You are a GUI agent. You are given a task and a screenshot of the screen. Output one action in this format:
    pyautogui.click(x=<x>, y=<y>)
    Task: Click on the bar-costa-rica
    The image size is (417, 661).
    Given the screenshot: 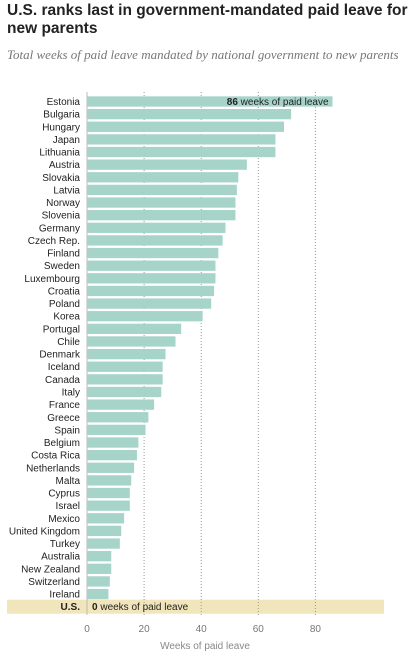 What is the action you would take?
    pyautogui.click(x=112, y=455)
    